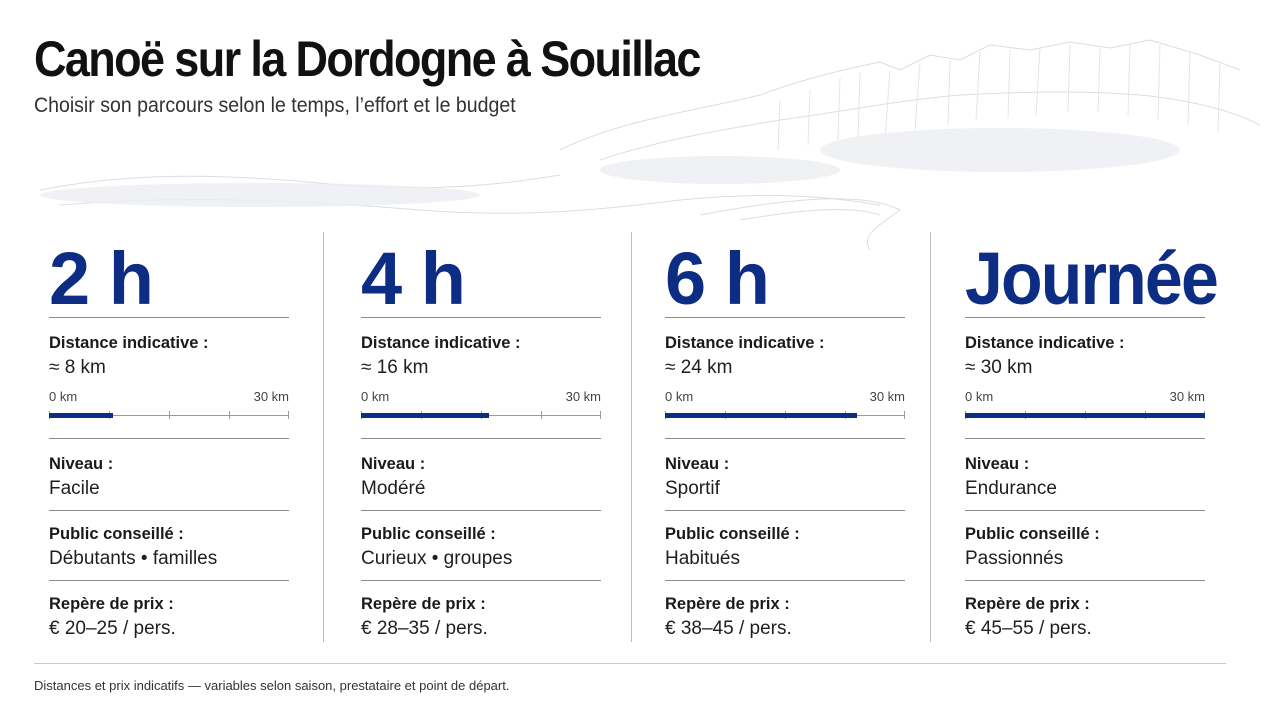  I want to click on level-block: Niveau : Modéré, so click(481, 474).